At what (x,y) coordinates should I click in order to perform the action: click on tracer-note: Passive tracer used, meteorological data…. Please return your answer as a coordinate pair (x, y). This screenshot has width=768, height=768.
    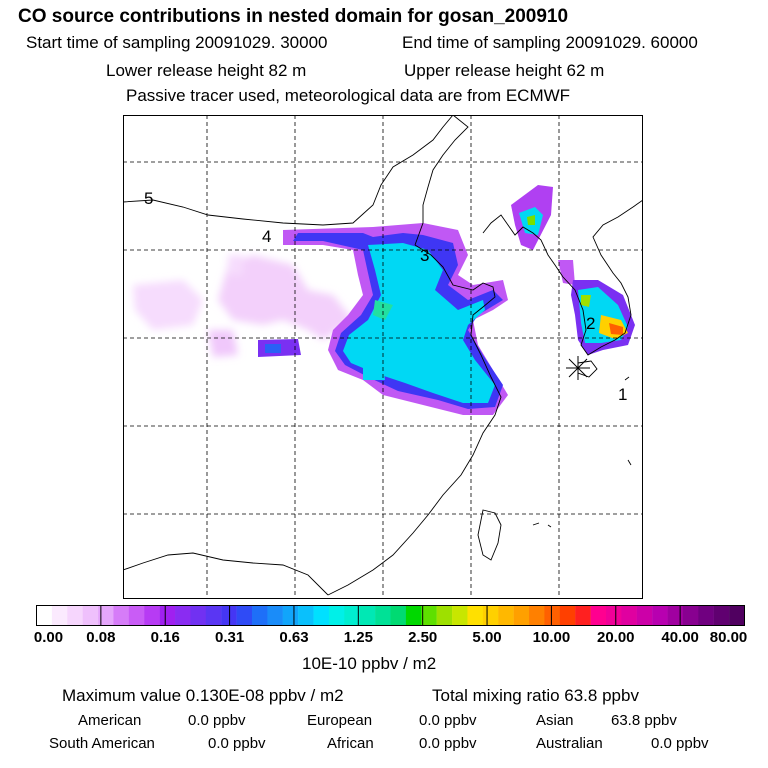
    Looking at the image, I should click on (348, 95).